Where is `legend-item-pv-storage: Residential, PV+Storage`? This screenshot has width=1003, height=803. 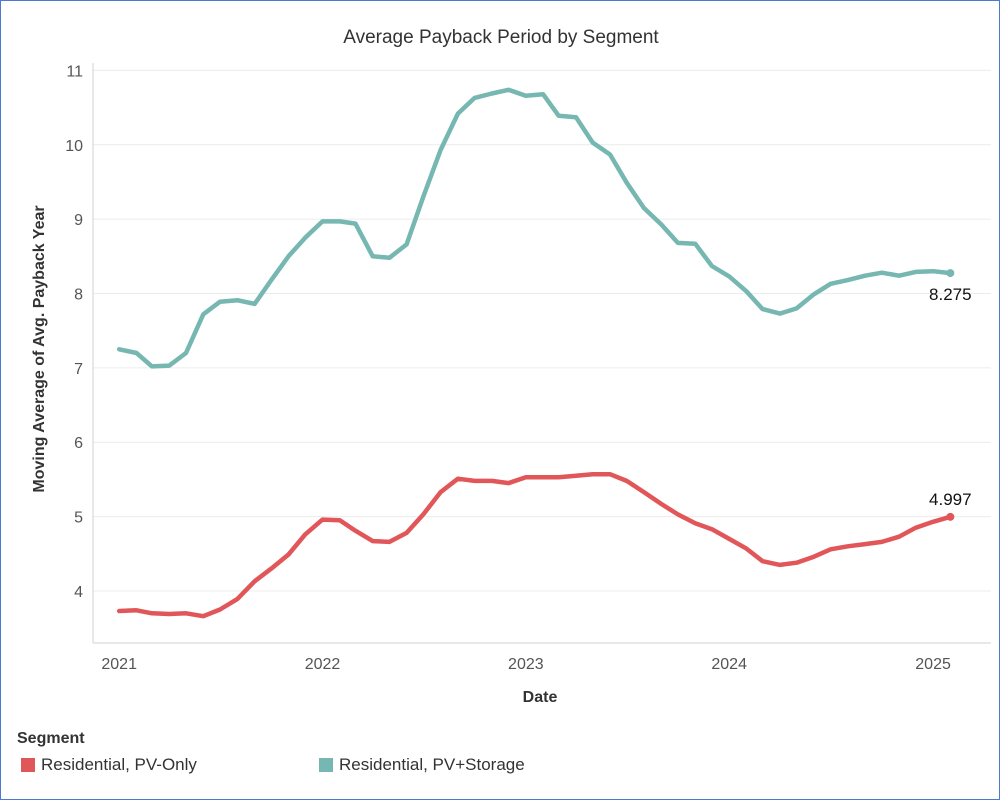 legend-item-pv-storage: Residential, PV+Storage is located at coordinates (422, 765).